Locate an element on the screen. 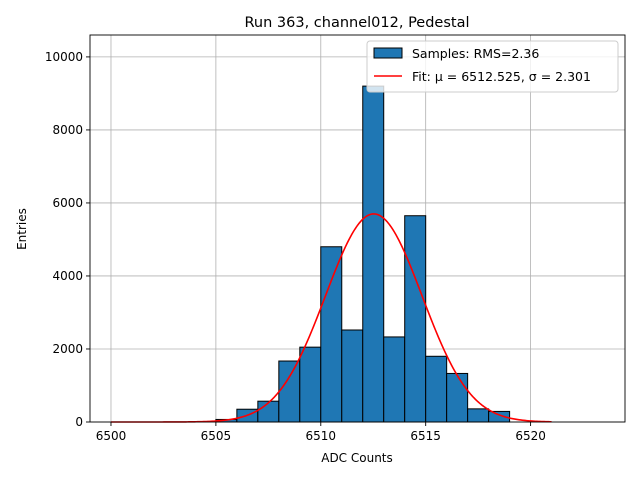 The image size is (640, 480). legend-label-samples: Samples: RMS=2.36 is located at coordinates (475, 53).